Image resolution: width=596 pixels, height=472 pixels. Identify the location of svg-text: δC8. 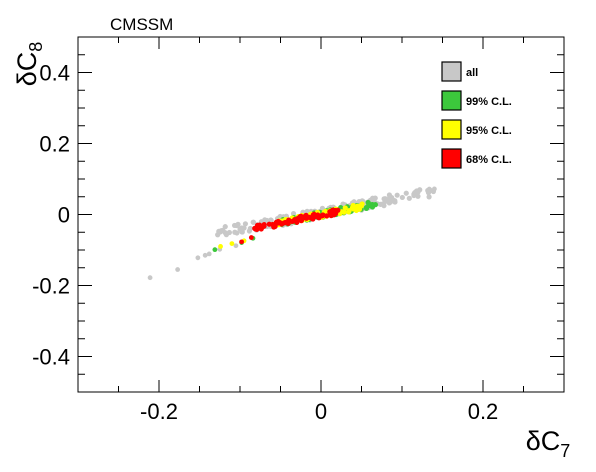
(29, 64).